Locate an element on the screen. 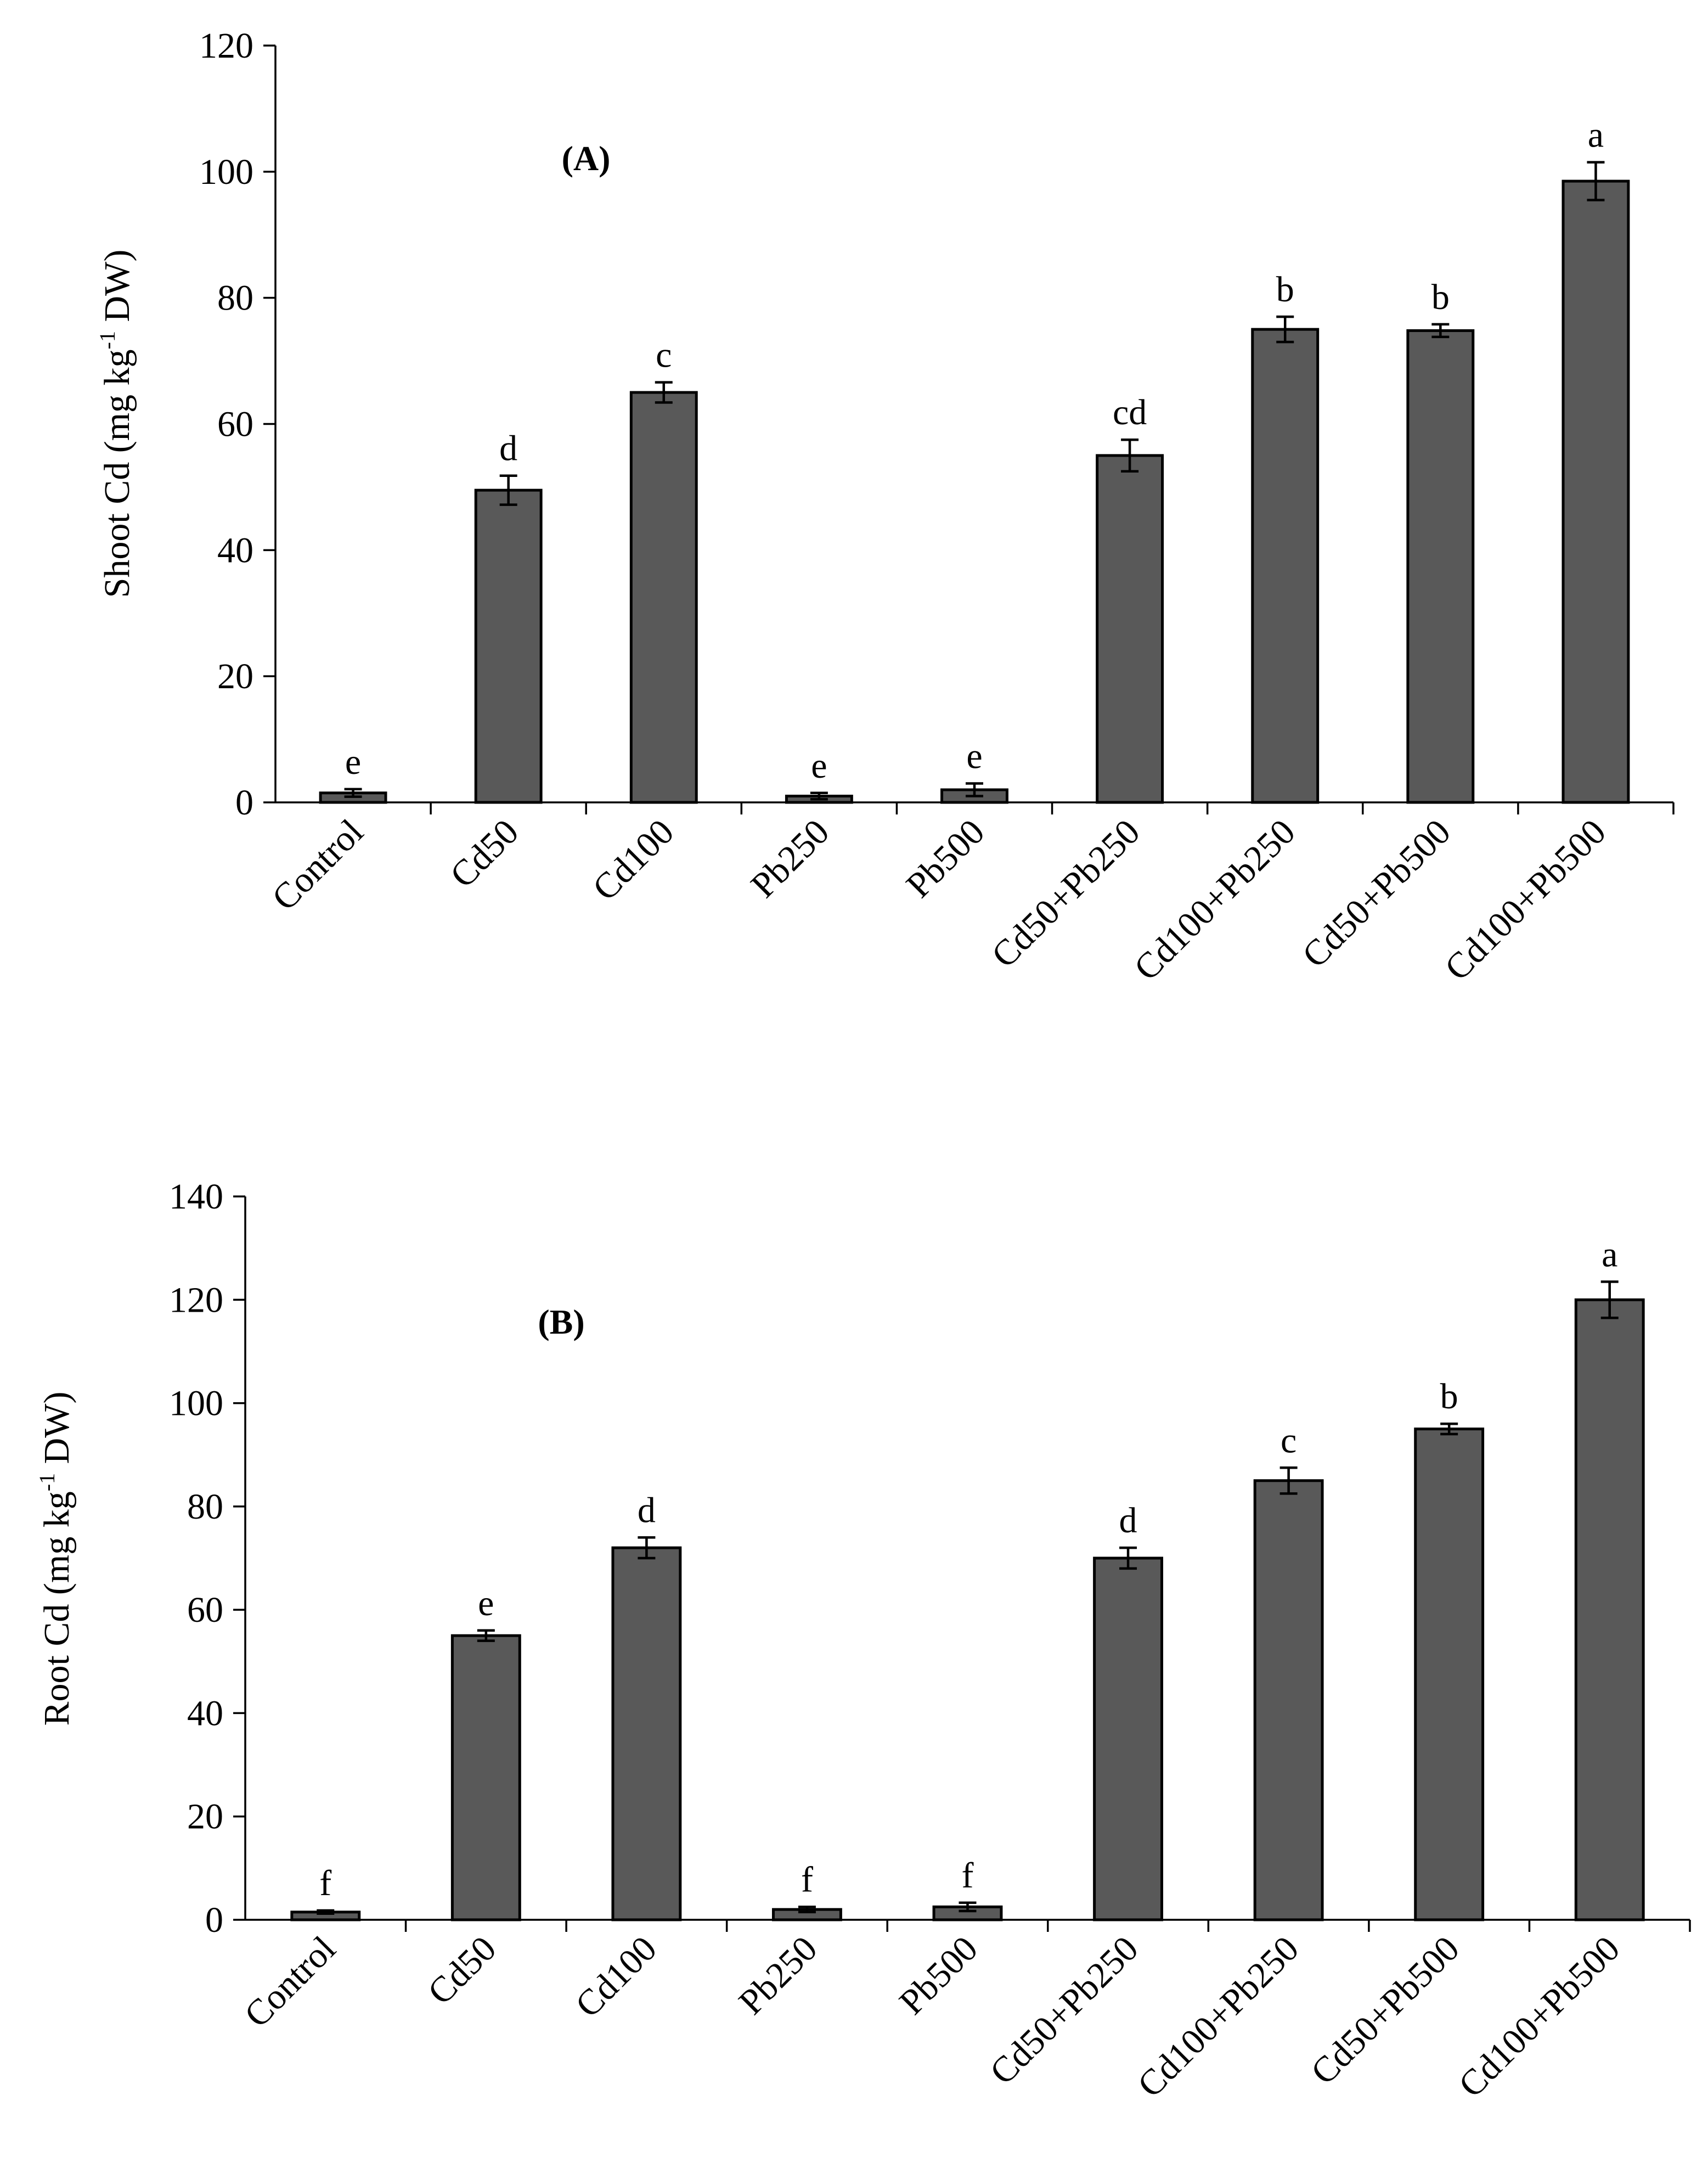 The height and width of the screenshot is (2175, 1708). y-axis-title-text: Shoot Cd (mg kg is located at coordinates (117, 473).